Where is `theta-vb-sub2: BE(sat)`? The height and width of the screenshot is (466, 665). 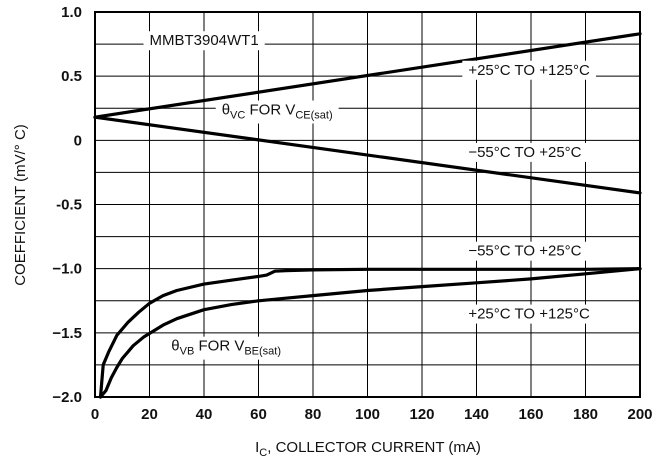 theta-vb-sub2: BE(sat) is located at coordinates (262, 352).